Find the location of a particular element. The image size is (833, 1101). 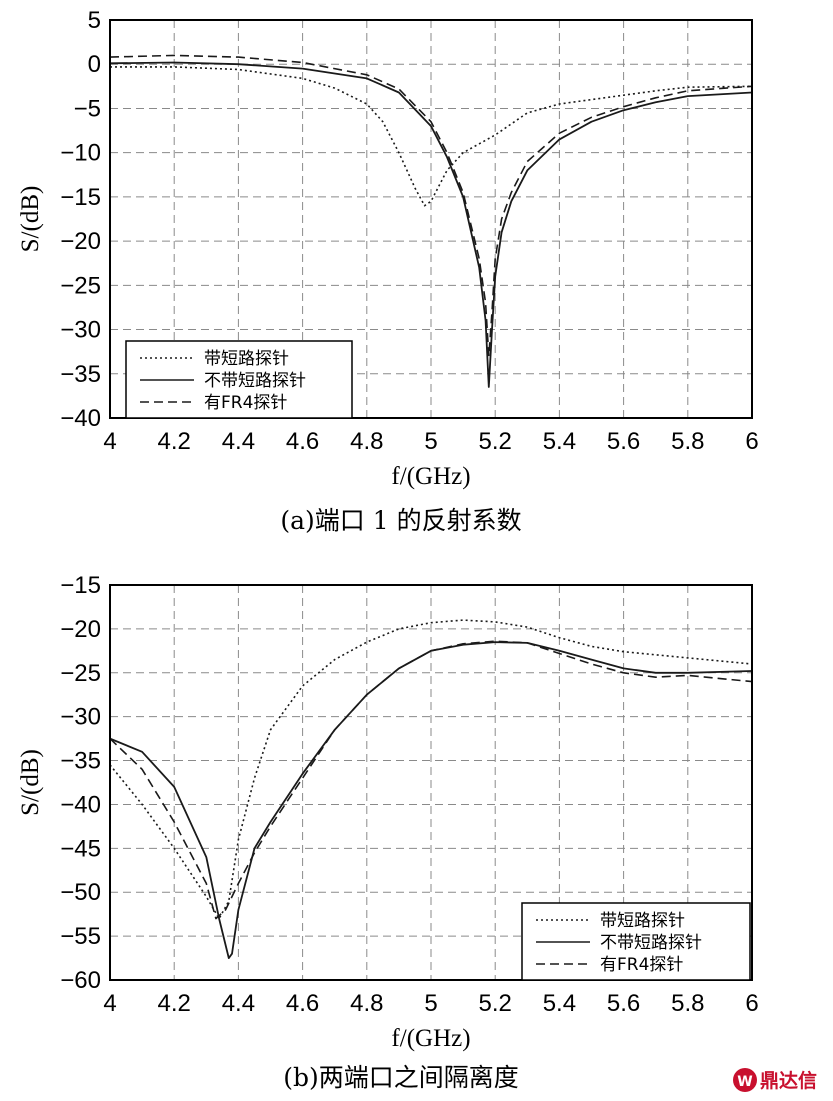

watermark: W 鼎达信 is located at coordinates (775, 1080).